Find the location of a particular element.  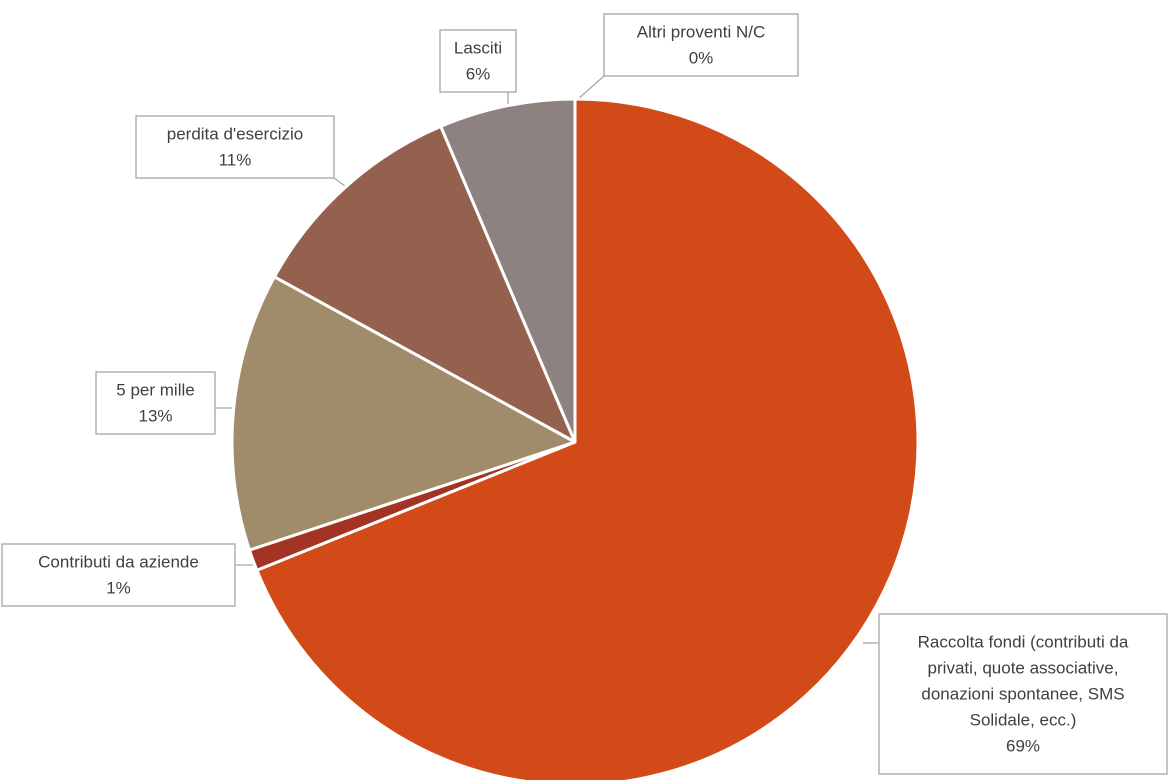

data-label-text: Lasciti is located at coordinates (478, 48).